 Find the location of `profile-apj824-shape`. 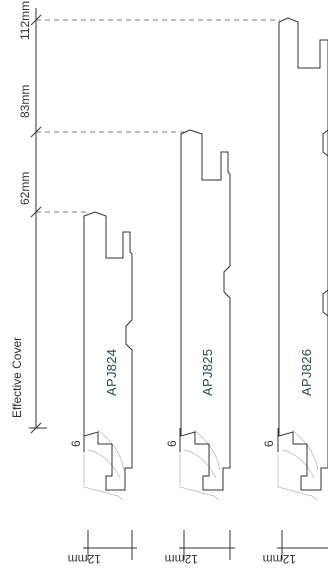

profile-apj824-shape is located at coordinates (108, 351).